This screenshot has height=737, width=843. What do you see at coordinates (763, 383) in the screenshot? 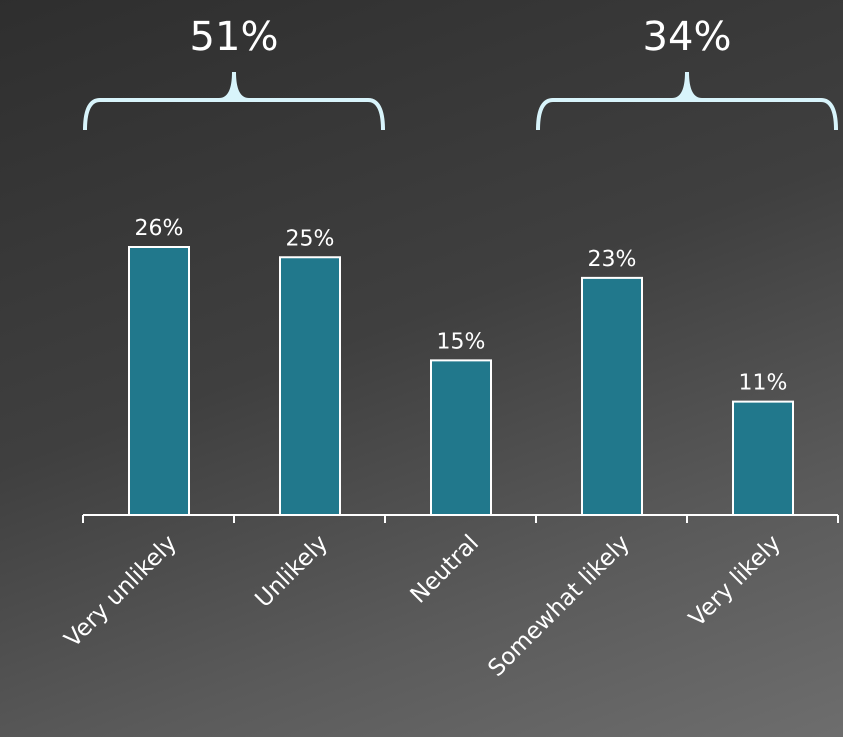
I see `data-label: 11%` at bounding box center [763, 383].